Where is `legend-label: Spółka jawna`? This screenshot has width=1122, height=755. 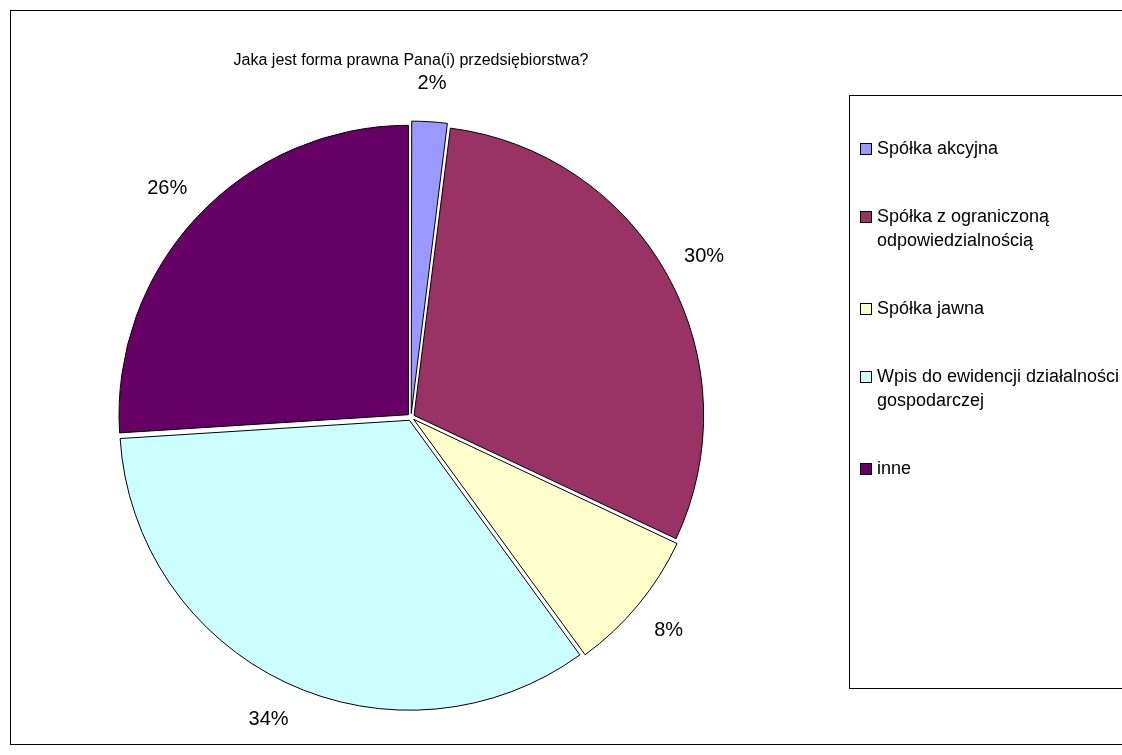 legend-label: Spółka jawna is located at coordinates (931, 308).